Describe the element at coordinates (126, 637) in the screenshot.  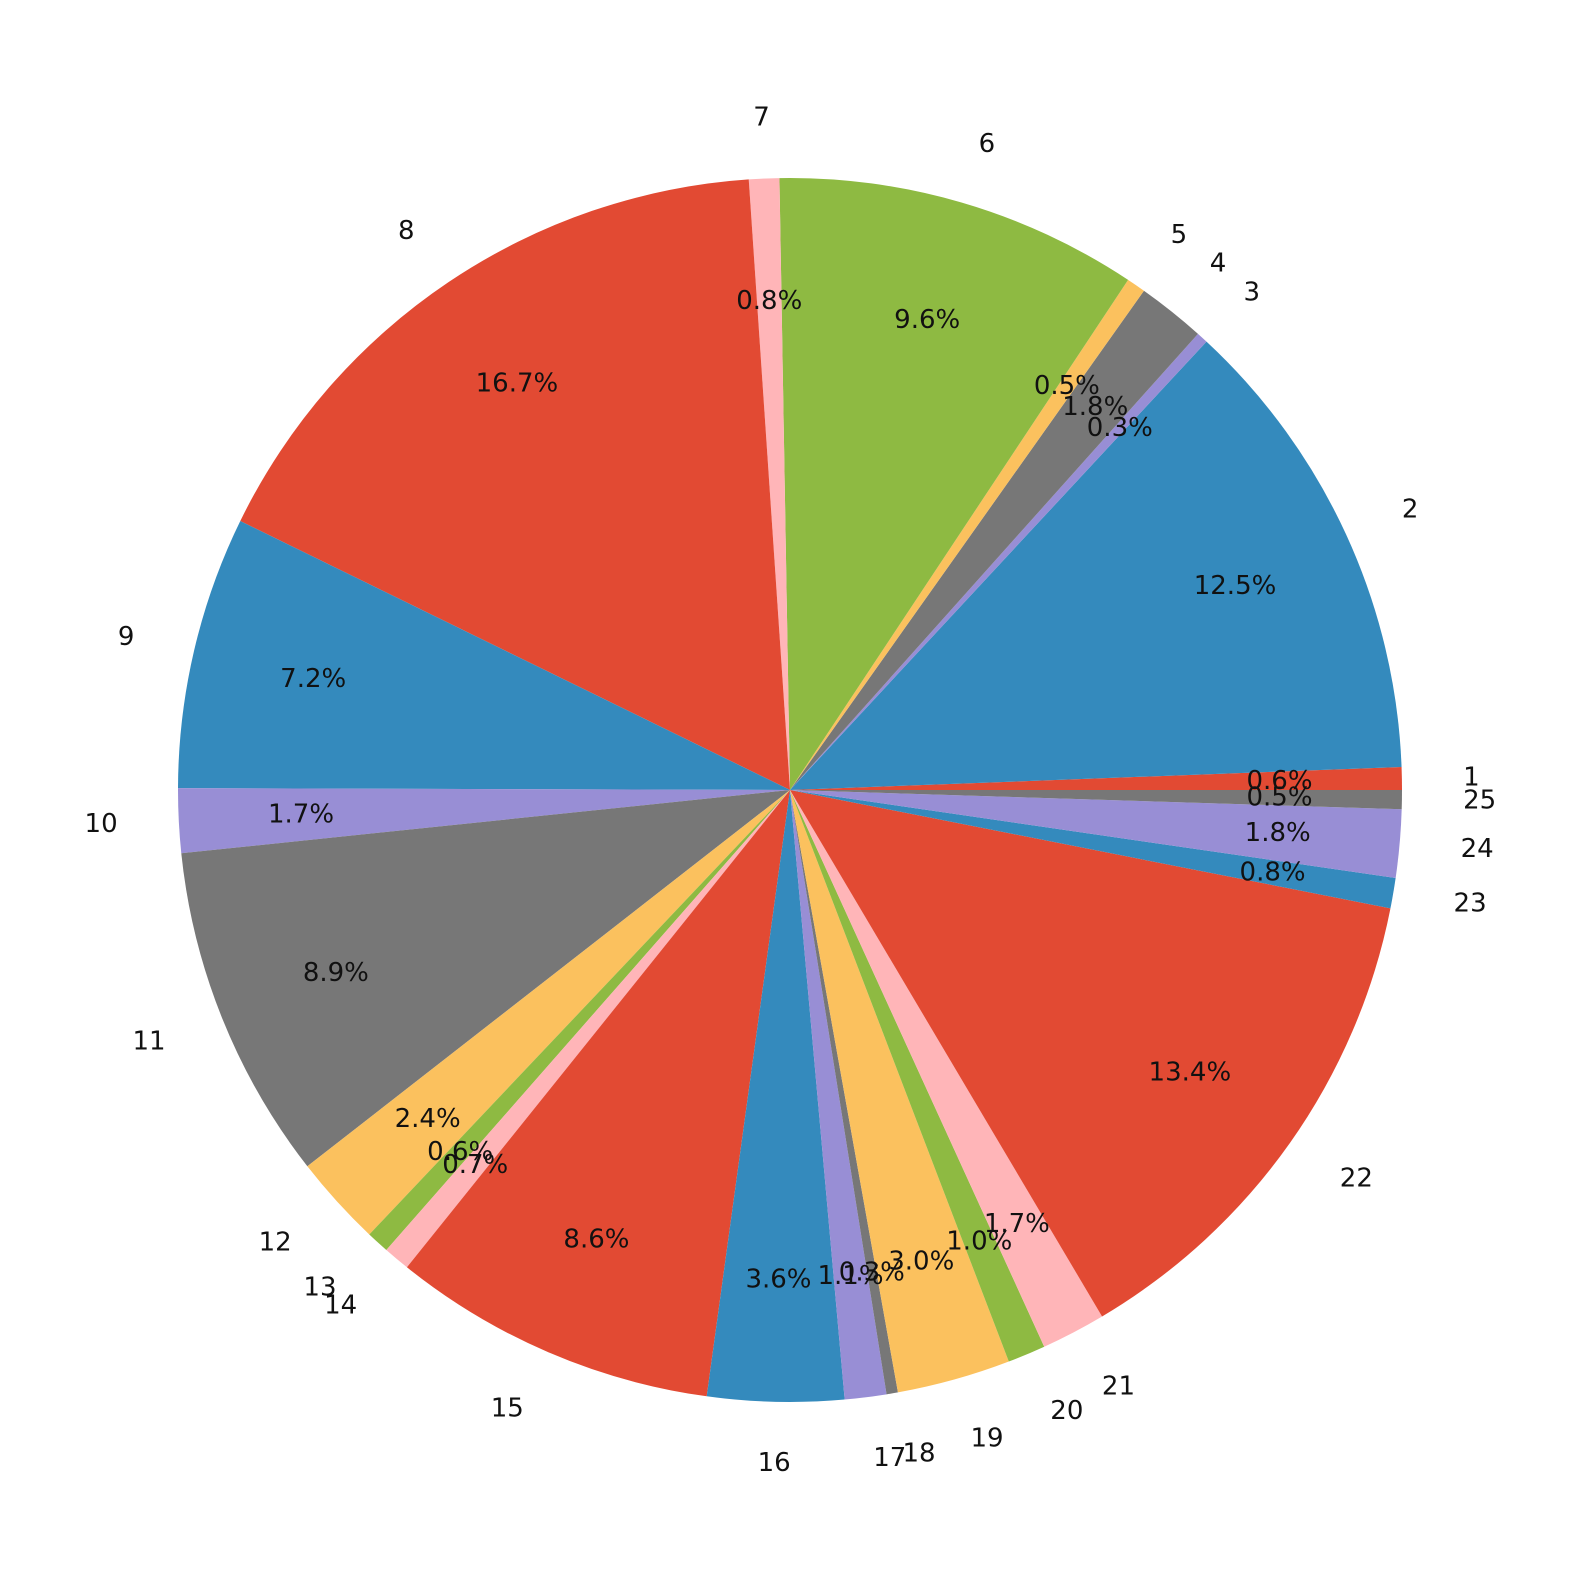
I see `slice-category-label-9: 9` at that location.